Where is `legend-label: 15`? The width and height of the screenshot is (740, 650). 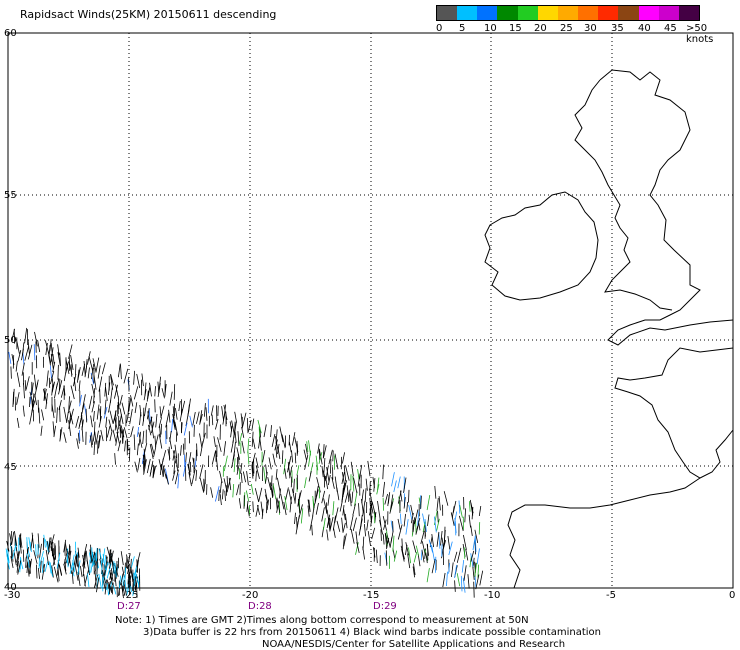 legend-label: 15 is located at coordinates (515, 28).